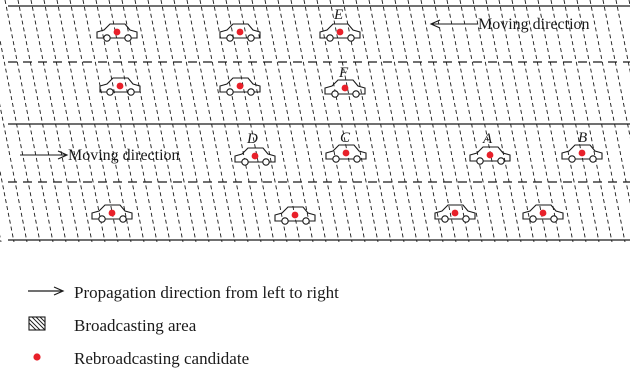 Image resolution: width=630 pixels, height=377 pixels. Describe the element at coordinates (490, 148) in the screenshot. I see `car-a: A` at that location.